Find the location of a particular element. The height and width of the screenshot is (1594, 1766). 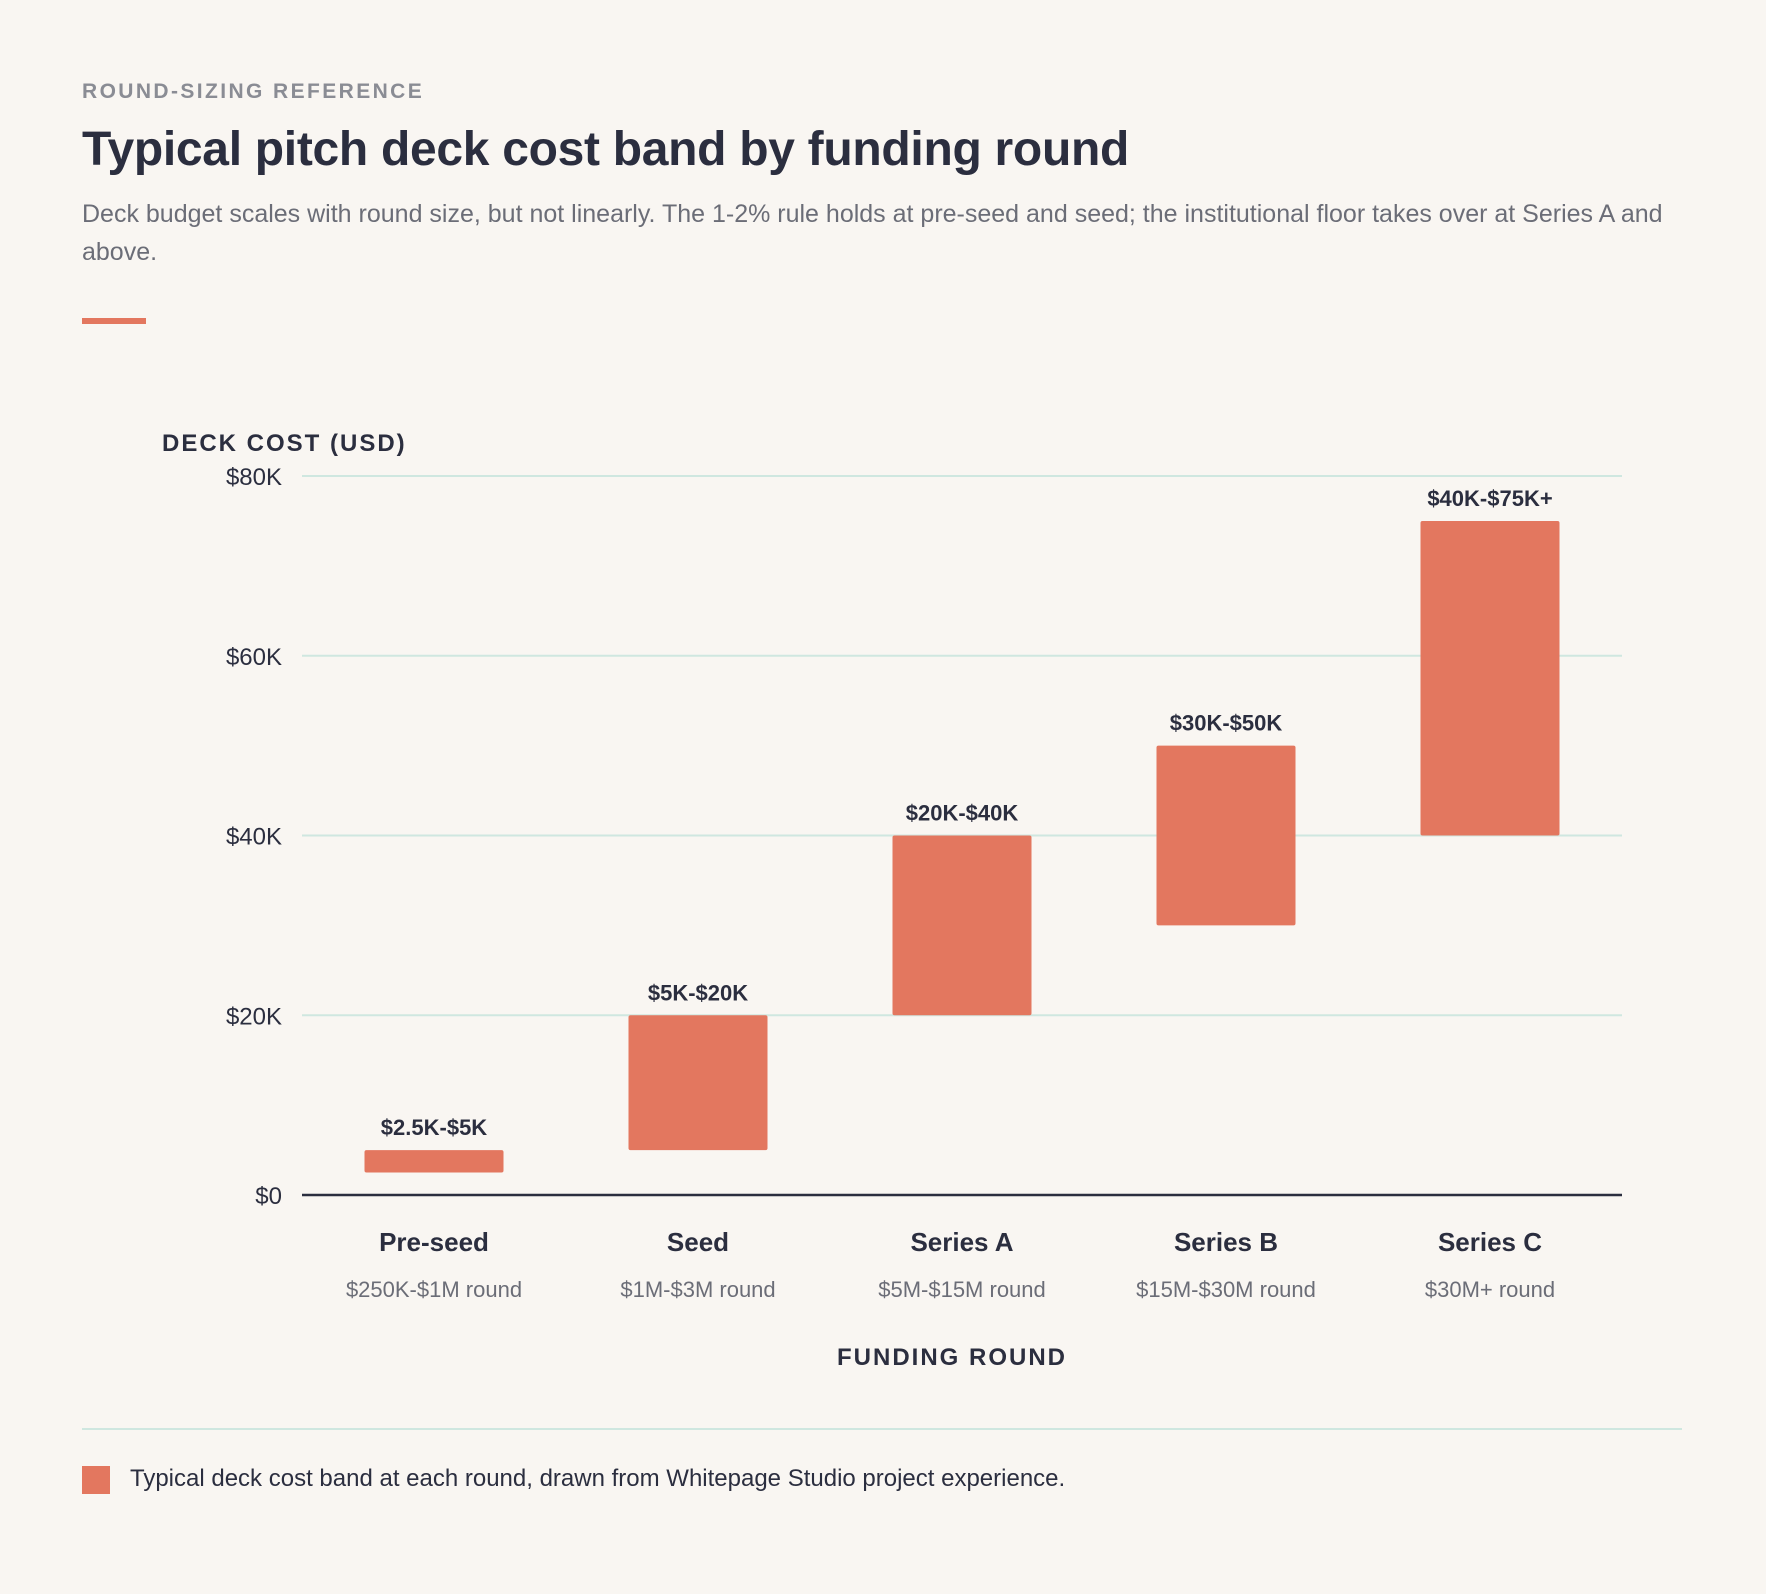

bar-data-label: $5K-$20K is located at coordinates (698, 992).